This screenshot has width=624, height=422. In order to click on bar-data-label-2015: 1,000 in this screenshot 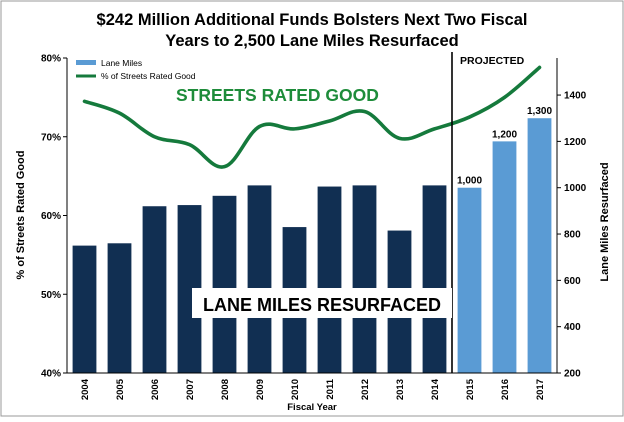, I will do `click(469, 181)`.